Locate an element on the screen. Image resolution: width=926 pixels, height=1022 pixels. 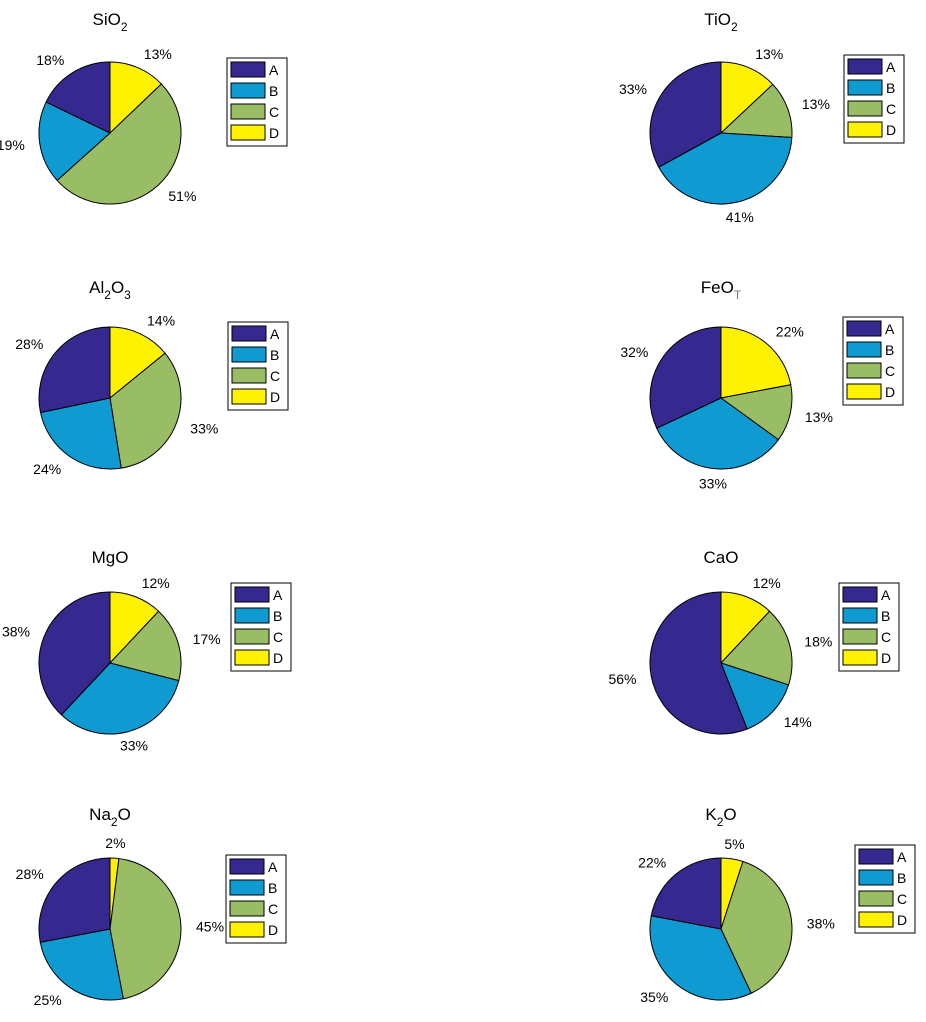
percent-label-c: 38% is located at coordinates (821, 924).